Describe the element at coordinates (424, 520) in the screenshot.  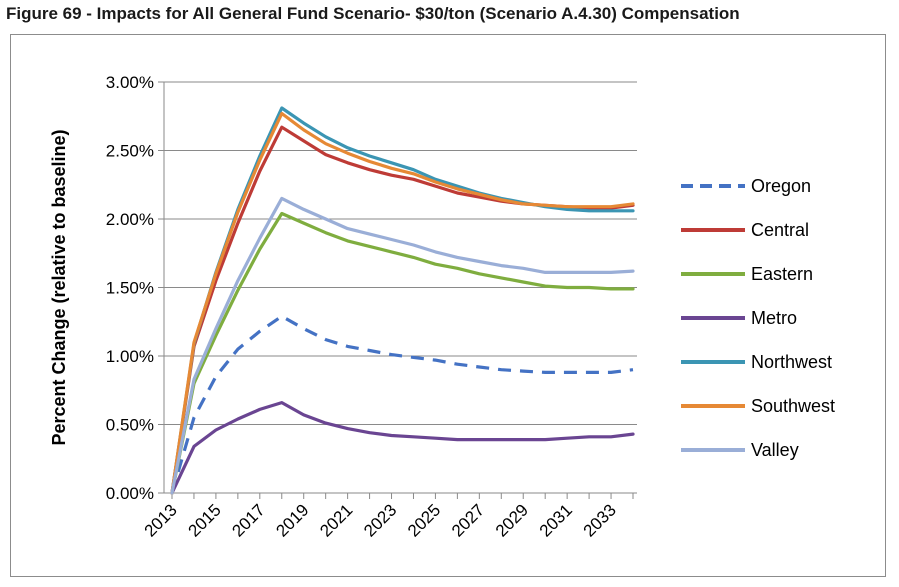
I see `x-tick-label: 2025` at that location.